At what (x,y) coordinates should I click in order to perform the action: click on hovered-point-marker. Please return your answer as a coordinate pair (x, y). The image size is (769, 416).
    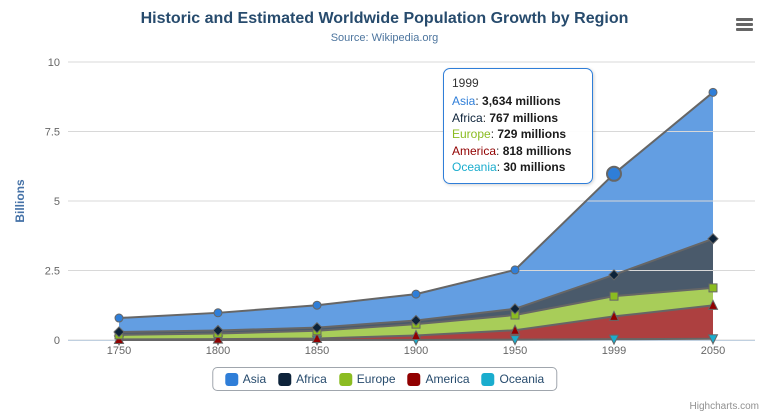
    Looking at the image, I should click on (614, 173).